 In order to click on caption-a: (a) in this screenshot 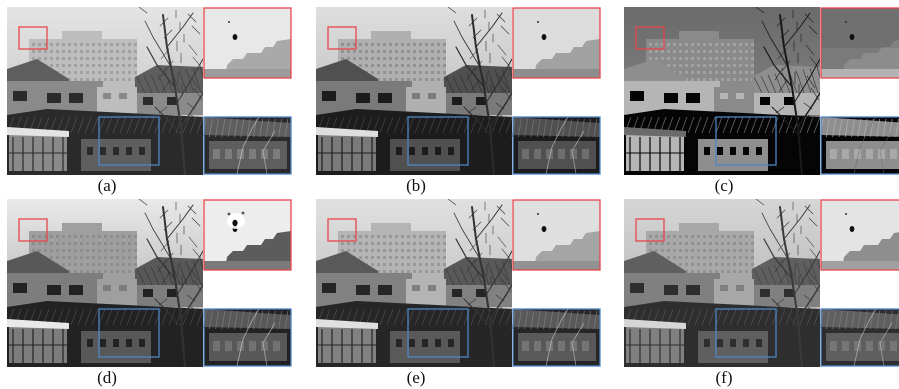, I will do `click(107, 185)`.